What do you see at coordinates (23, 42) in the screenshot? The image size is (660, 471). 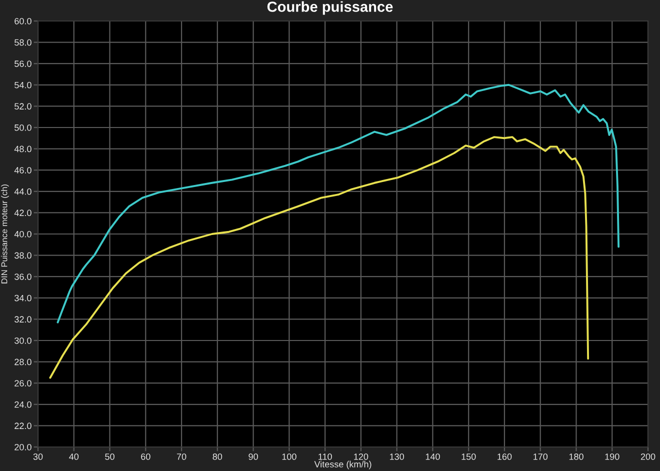 I see `y-tick-label: 58.0` at bounding box center [23, 42].